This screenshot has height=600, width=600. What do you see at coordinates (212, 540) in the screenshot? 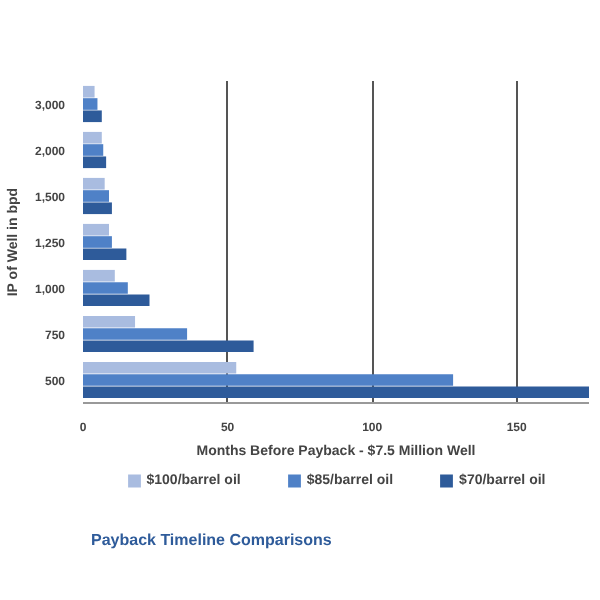
I see `text: Payback Timeline Comparisons` at bounding box center [212, 540].